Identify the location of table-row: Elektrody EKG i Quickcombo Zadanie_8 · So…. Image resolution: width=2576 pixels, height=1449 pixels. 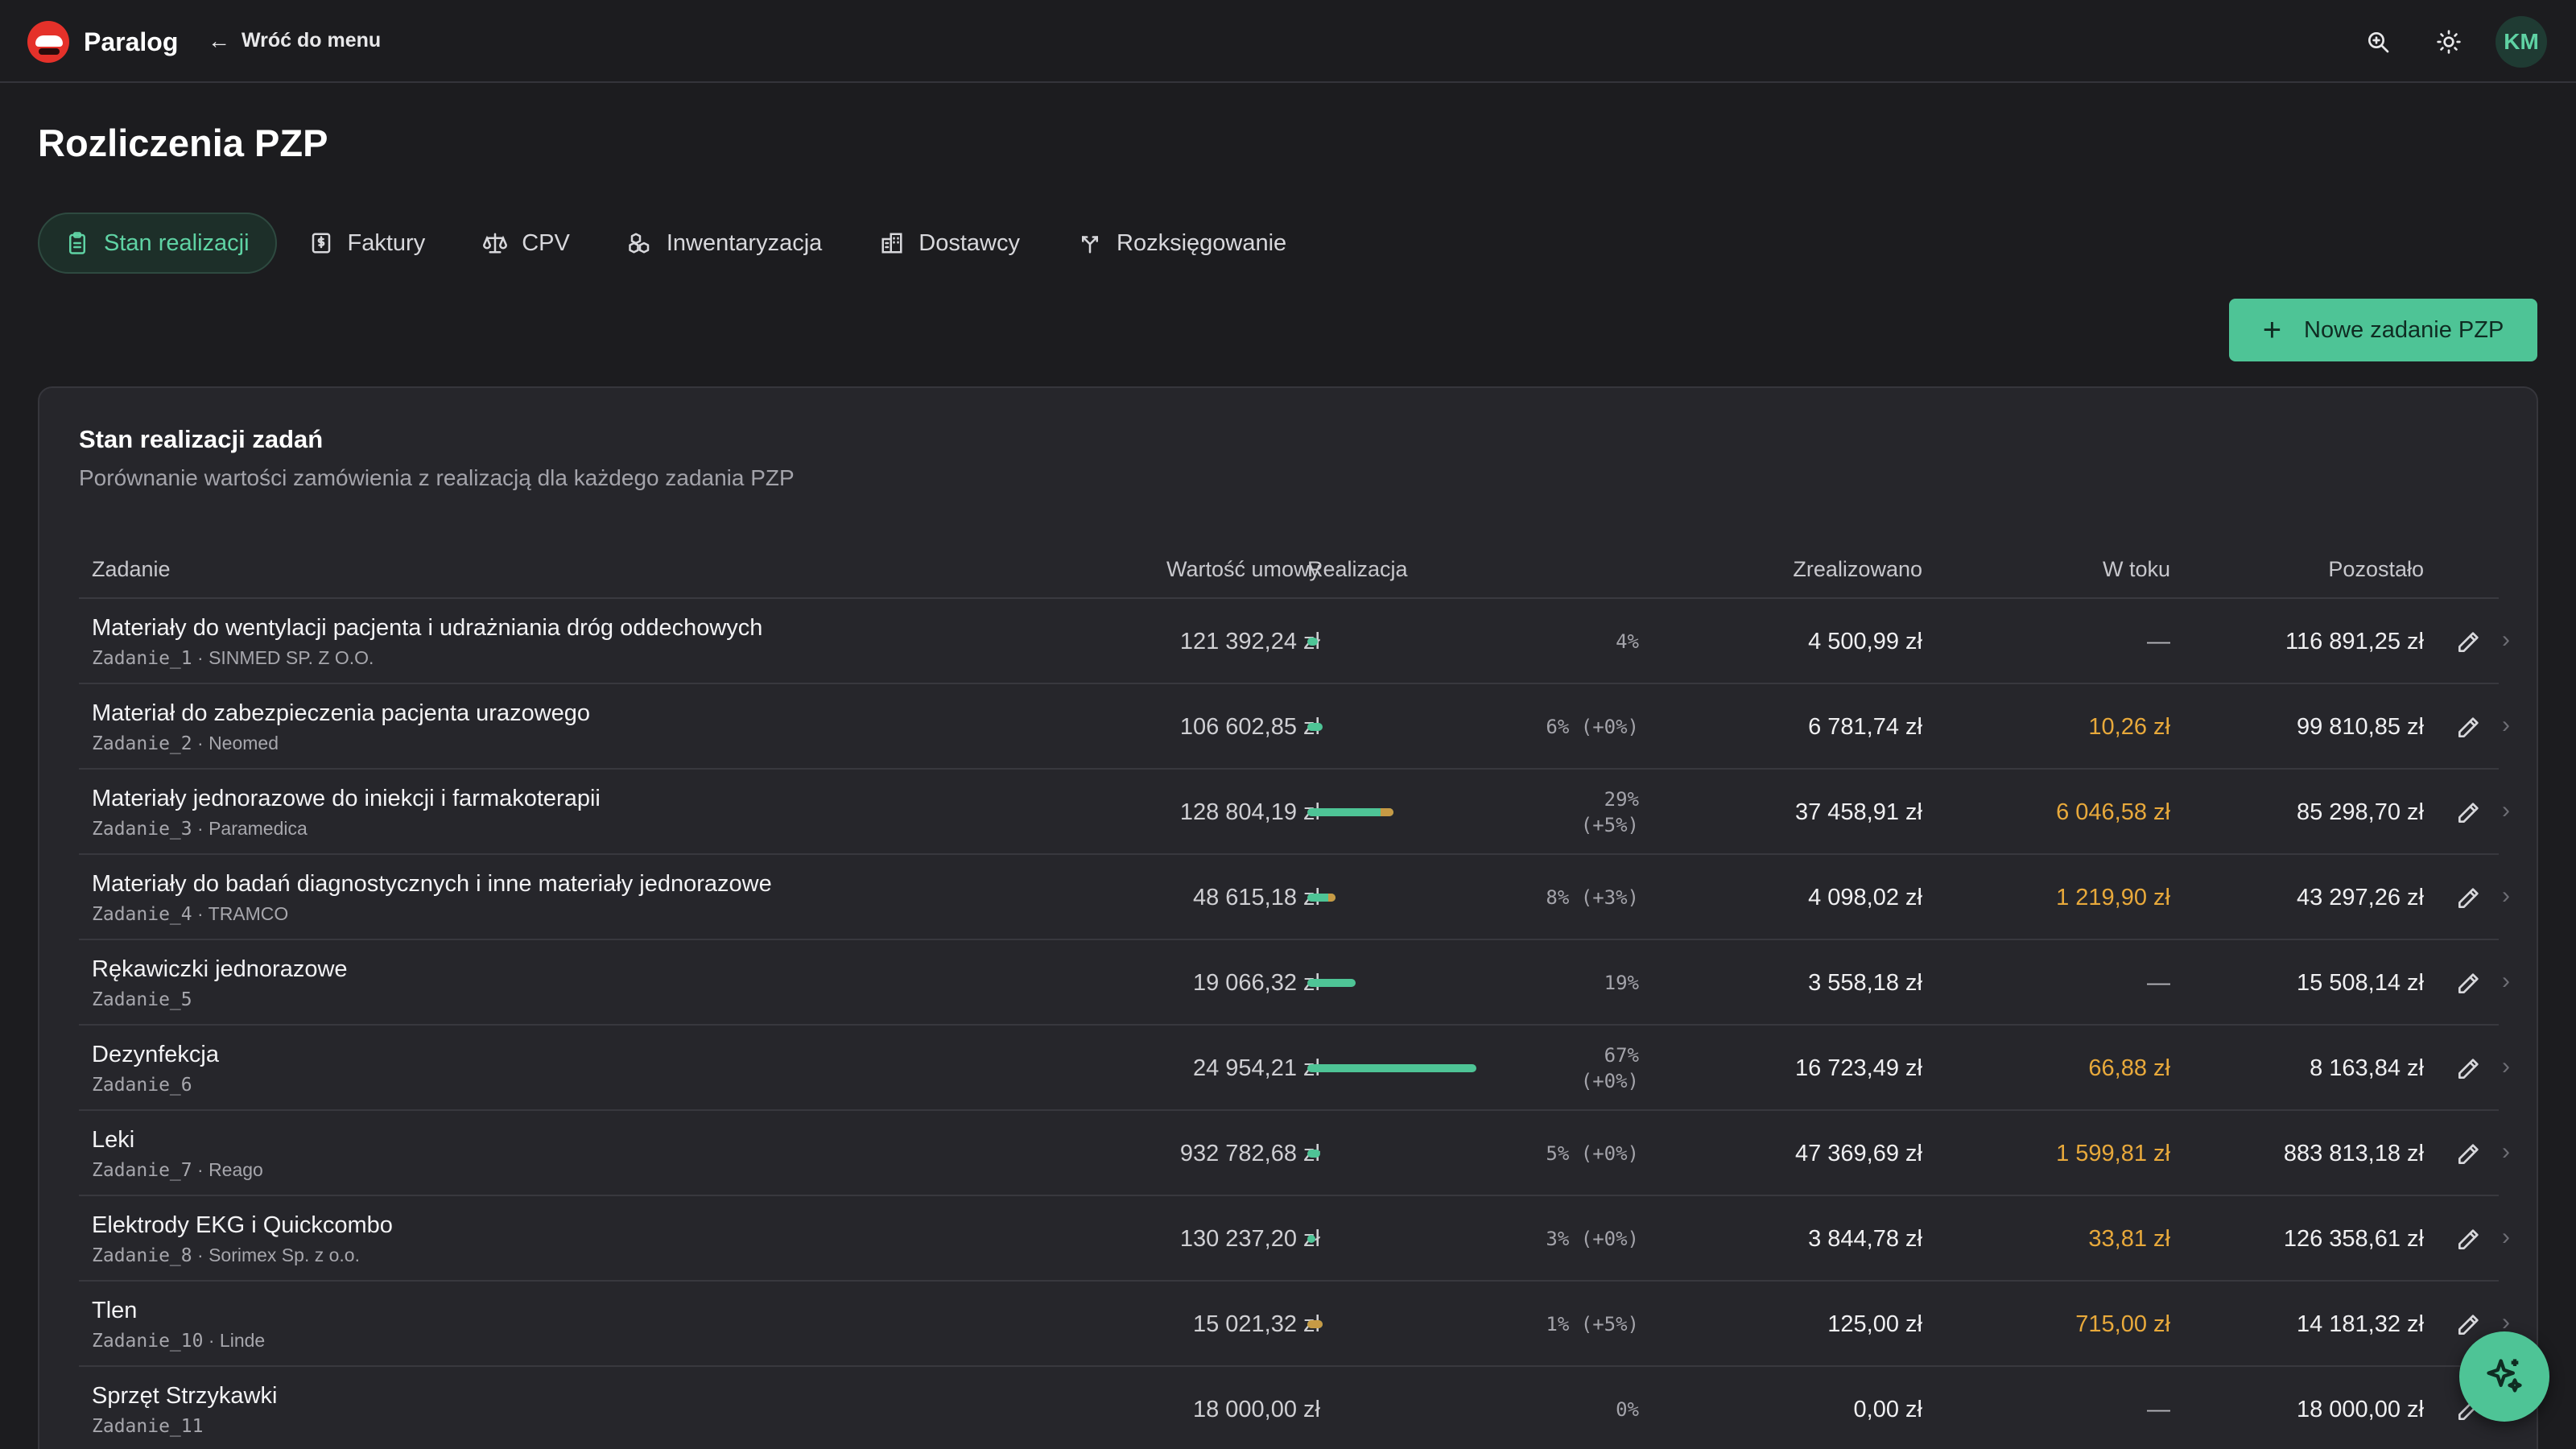
(1294, 1239).